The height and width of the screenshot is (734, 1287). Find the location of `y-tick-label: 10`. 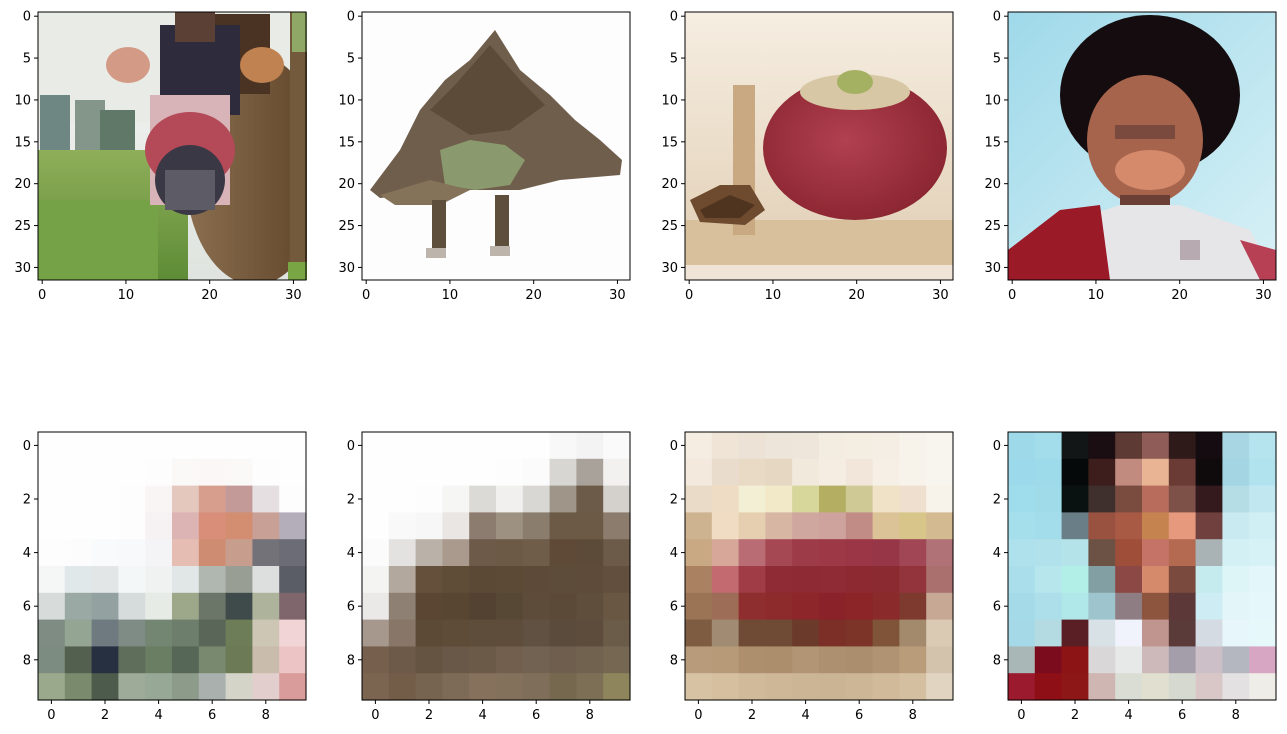

y-tick-label: 10 is located at coordinates (669, 100).